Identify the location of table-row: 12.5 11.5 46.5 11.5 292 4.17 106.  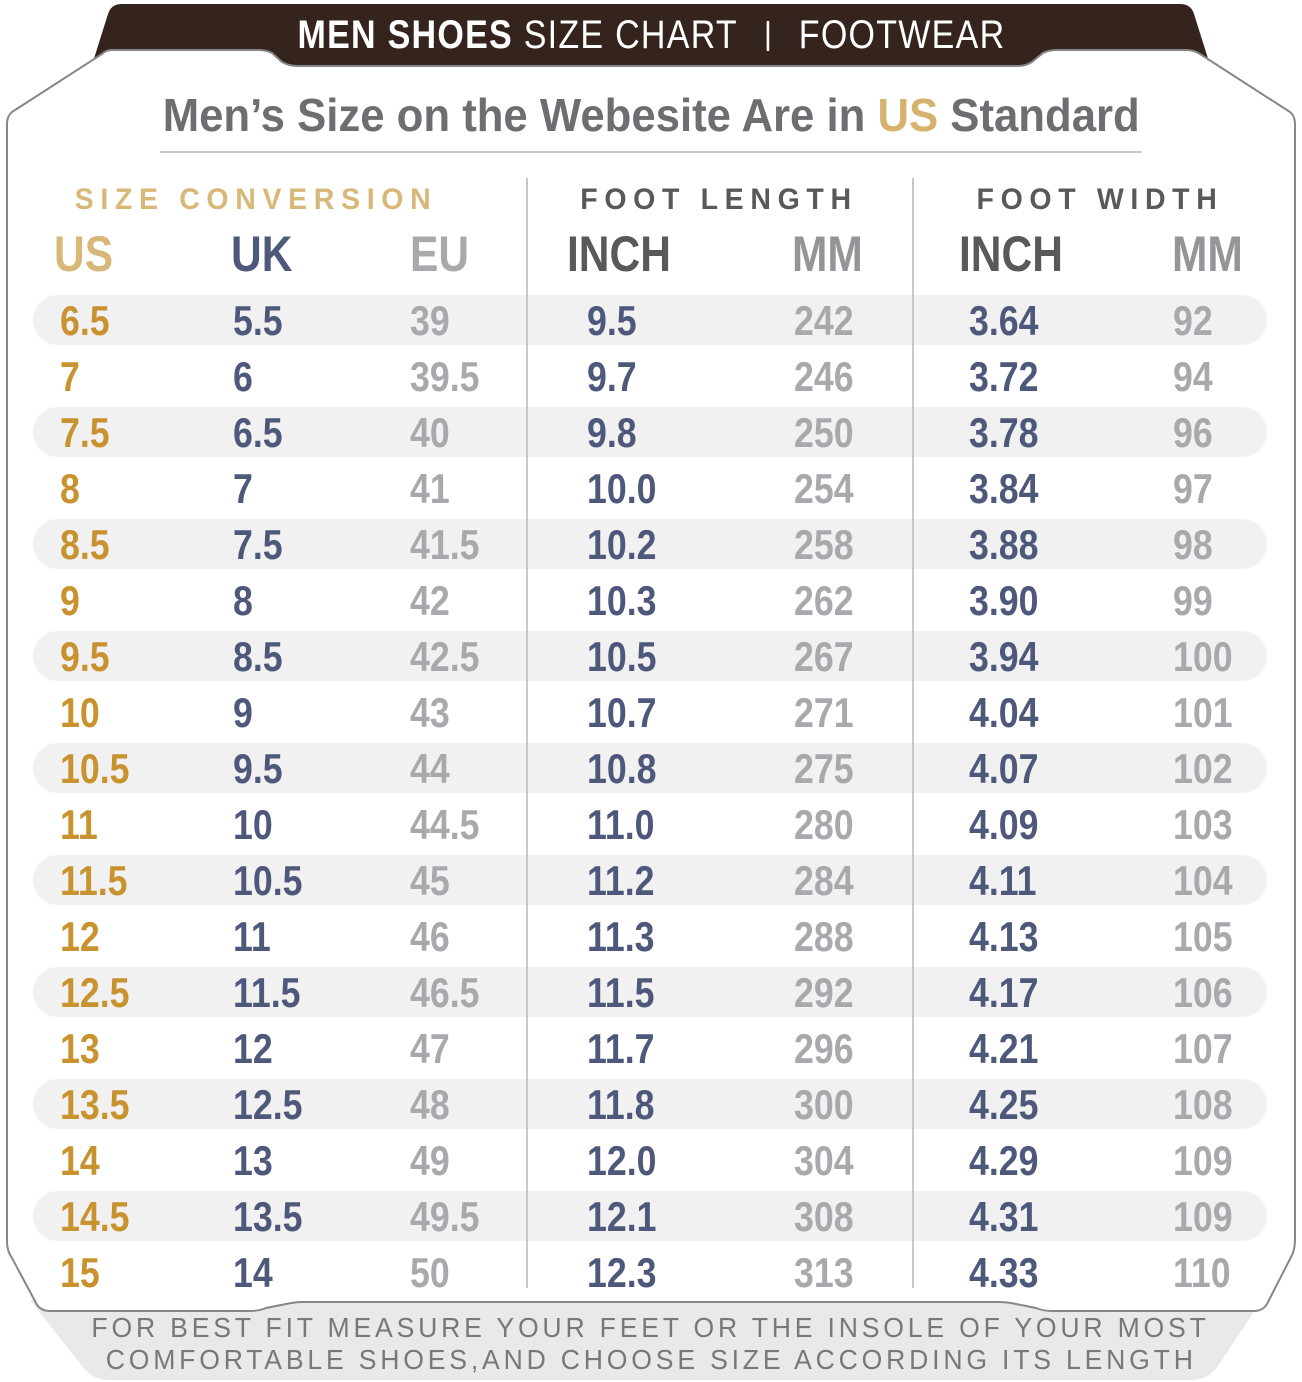
(651, 992).